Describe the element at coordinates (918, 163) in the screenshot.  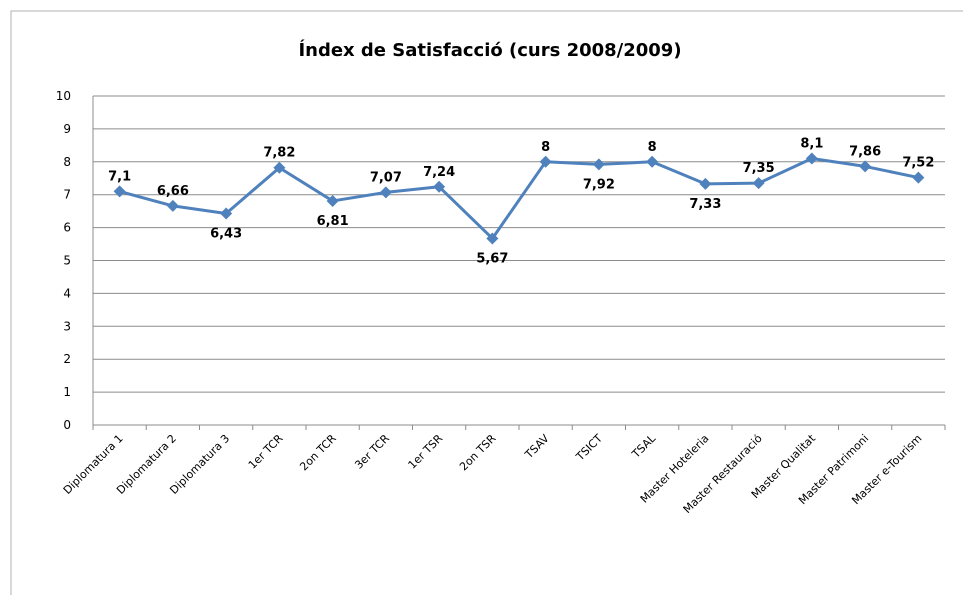
I see `data-label: 7,52` at that location.